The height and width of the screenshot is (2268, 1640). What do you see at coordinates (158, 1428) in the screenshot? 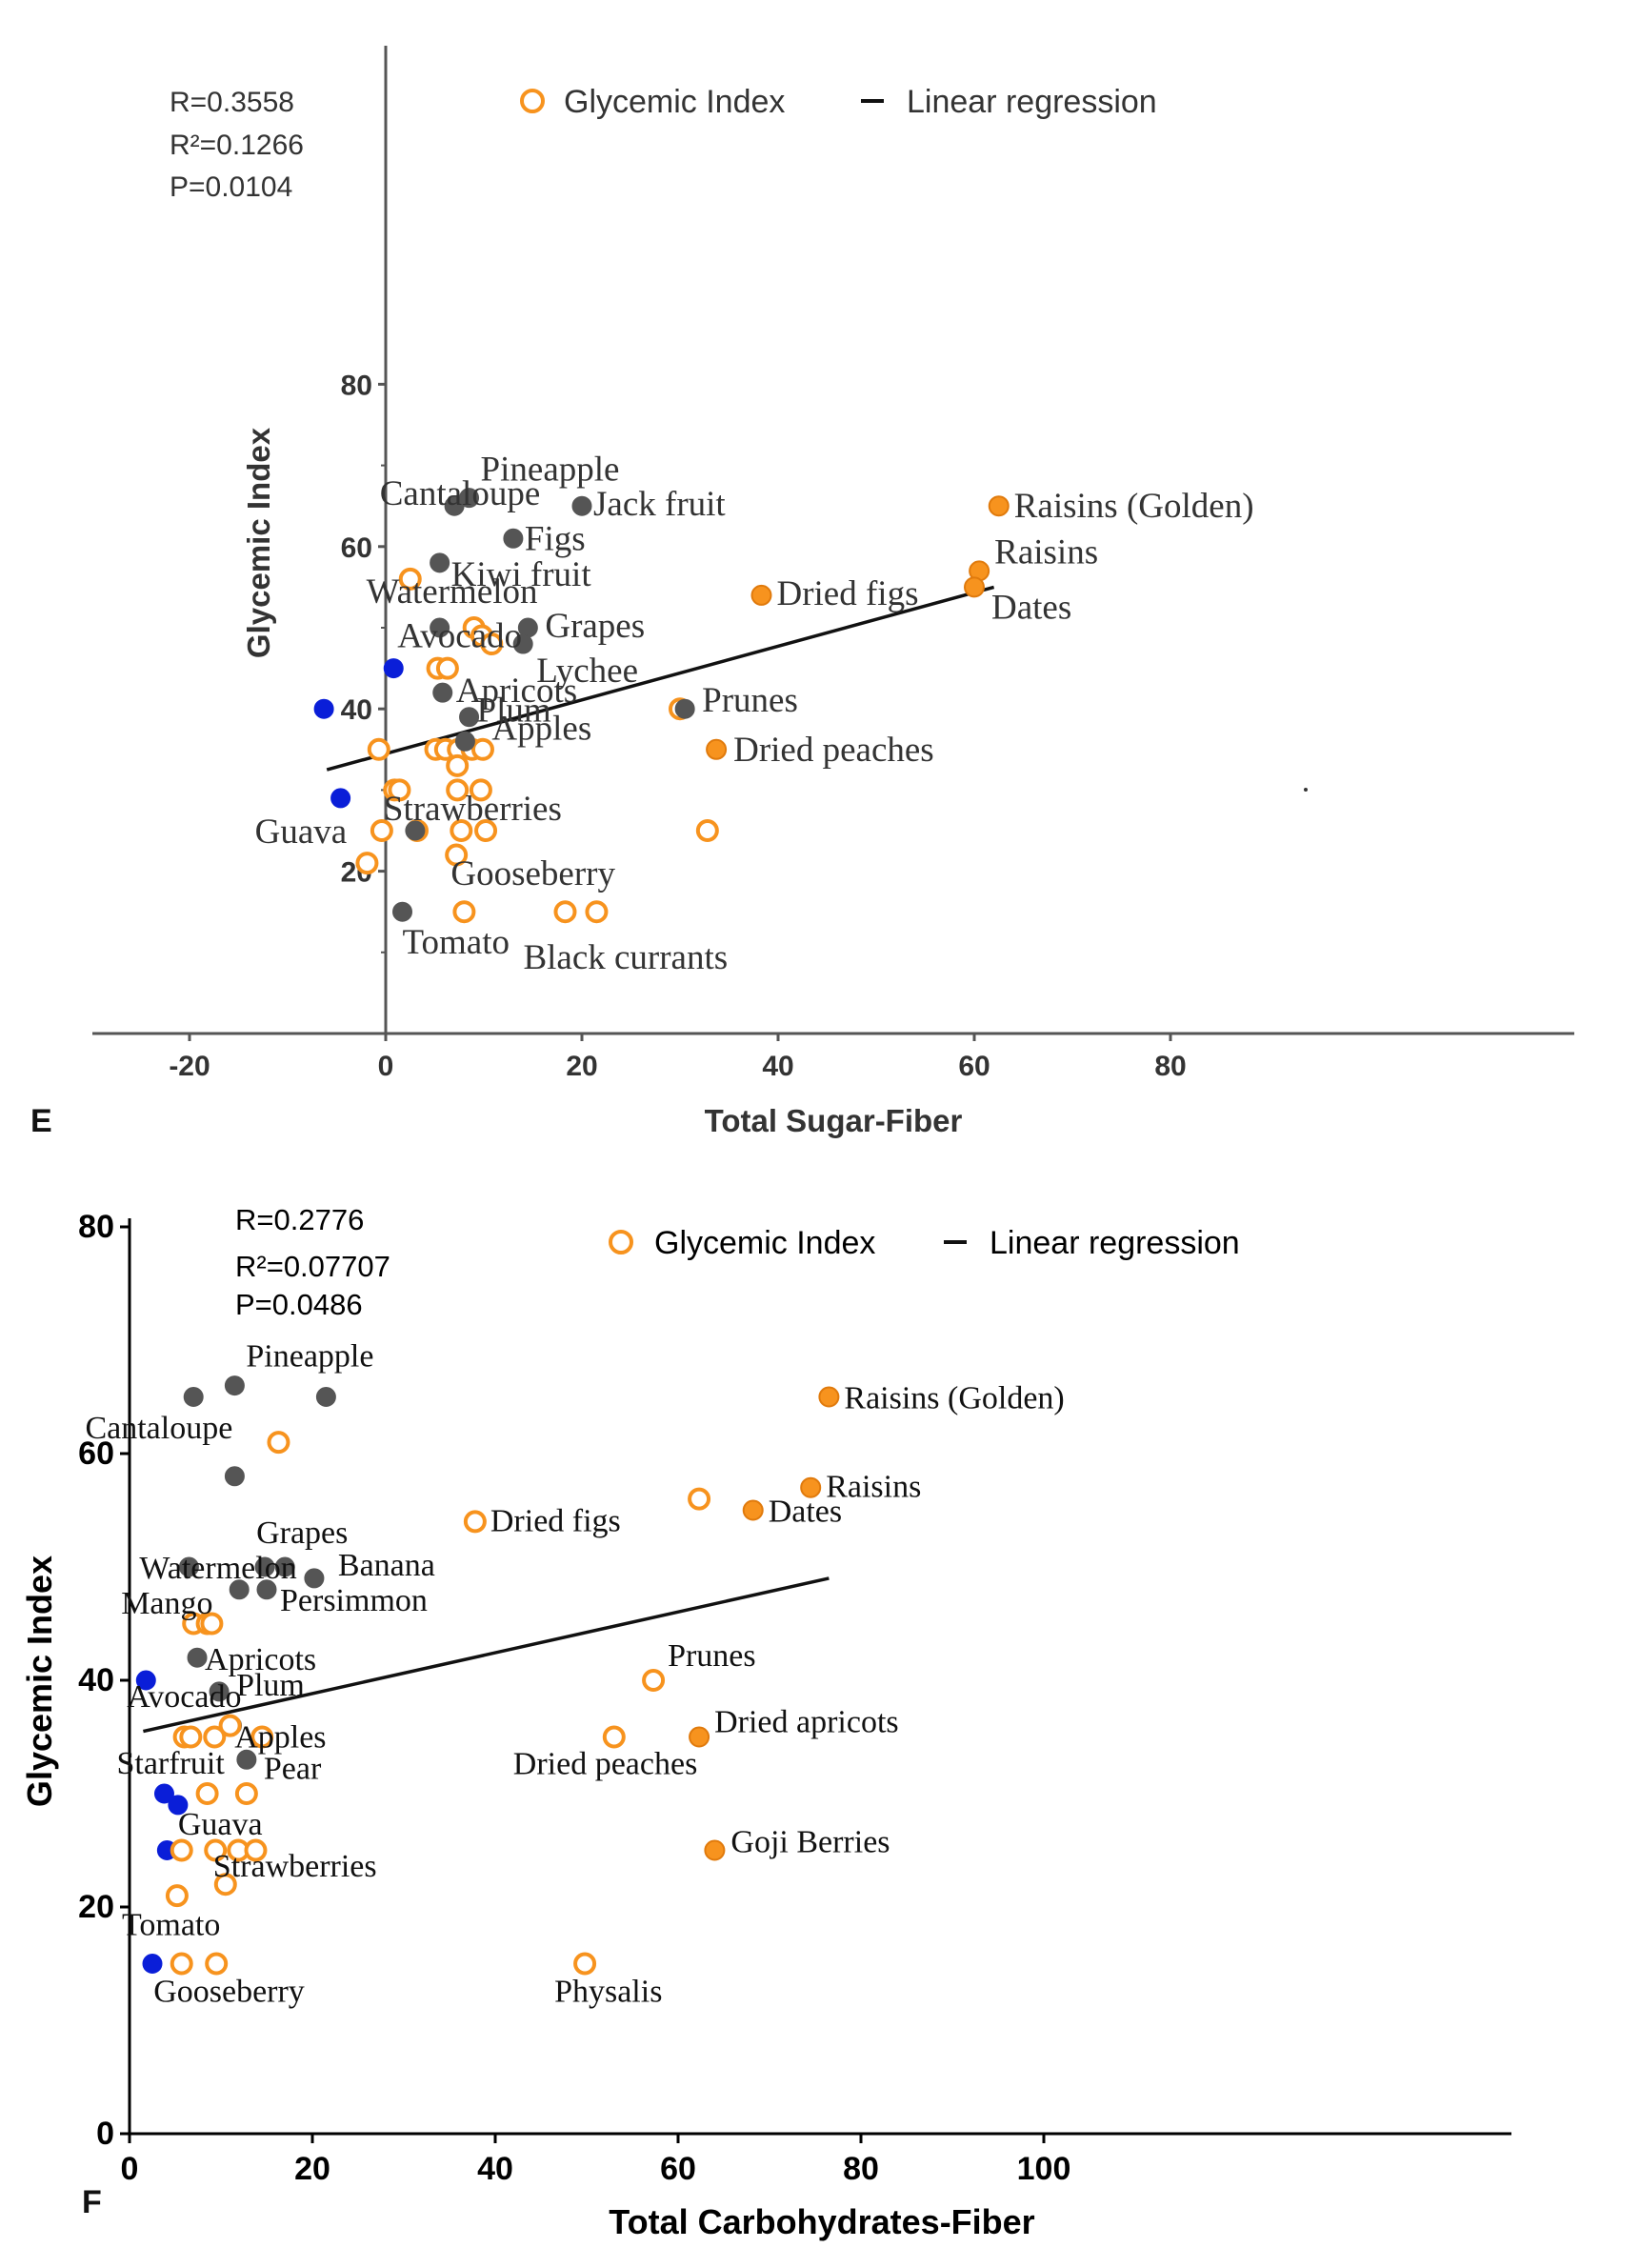
I see `f-label-cantaloupe: Cantaloupe` at bounding box center [158, 1428].